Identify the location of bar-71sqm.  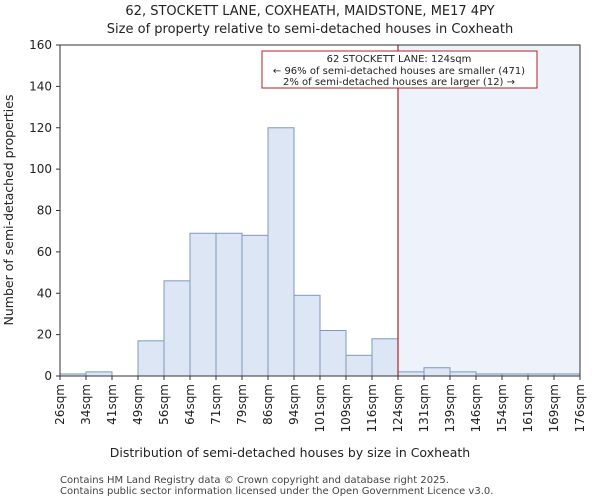
(229, 304).